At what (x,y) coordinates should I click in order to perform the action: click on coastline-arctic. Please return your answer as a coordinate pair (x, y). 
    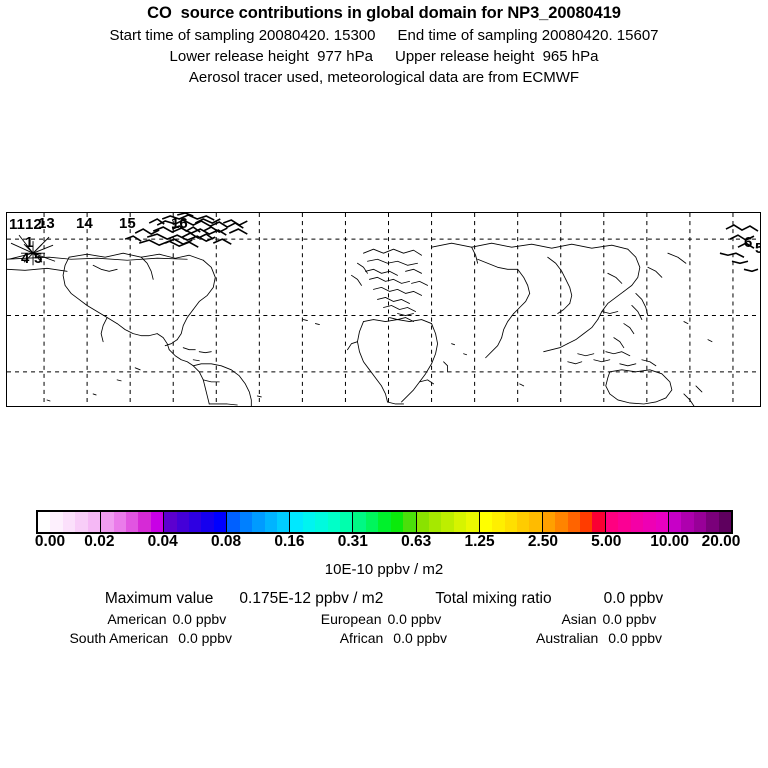
    Looking at the image, I should click on (186, 230).